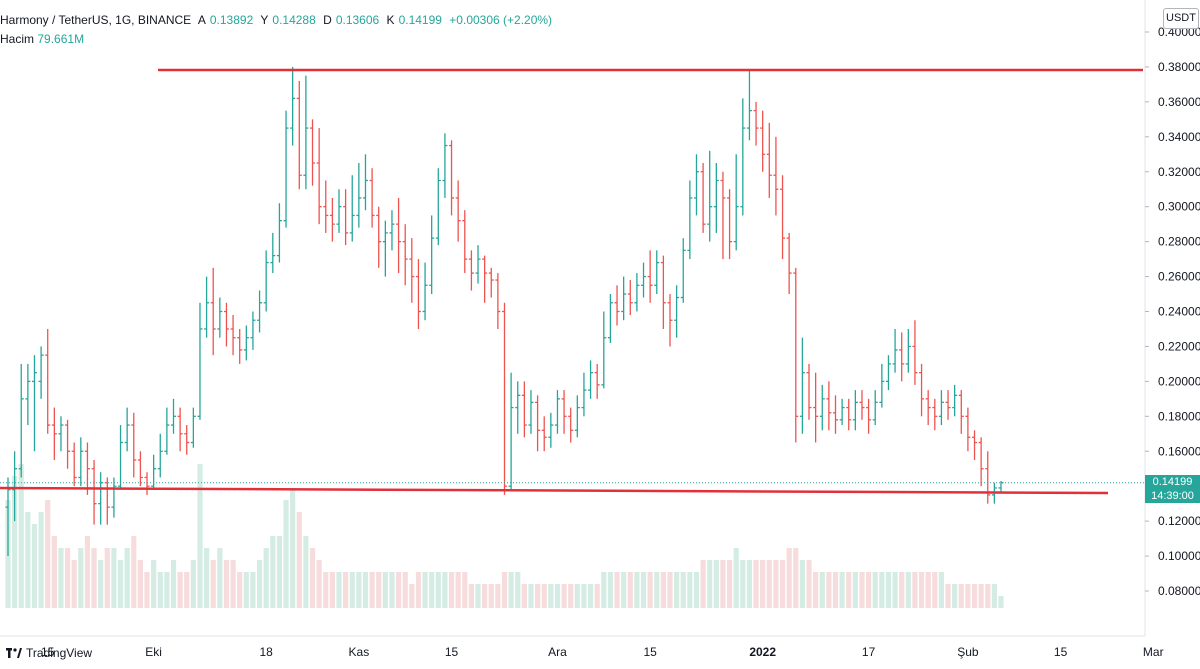  I want to click on price-tick-label: 0.24000, so click(1179, 312).